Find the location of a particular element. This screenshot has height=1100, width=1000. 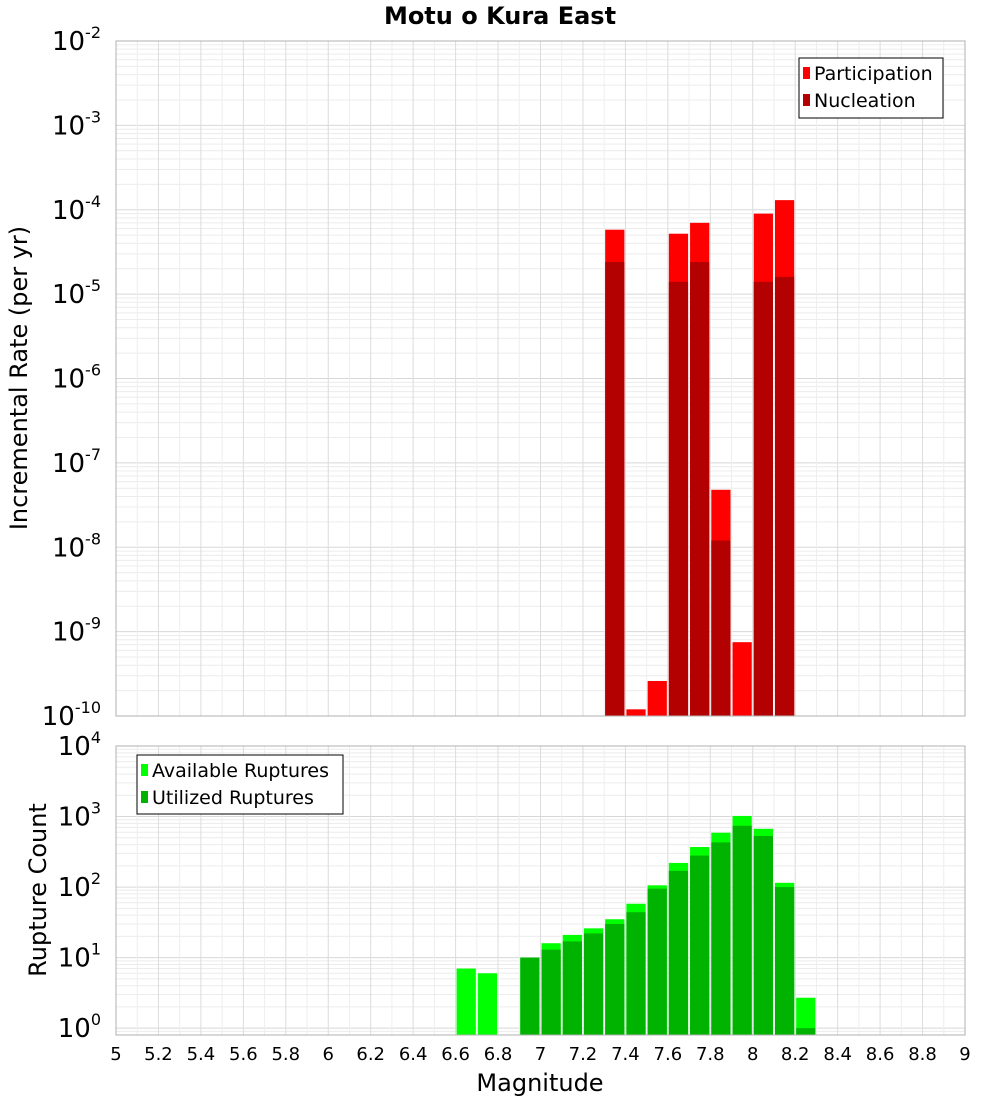

x-tick-label: 6.2 is located at coordinates (370, 1054).